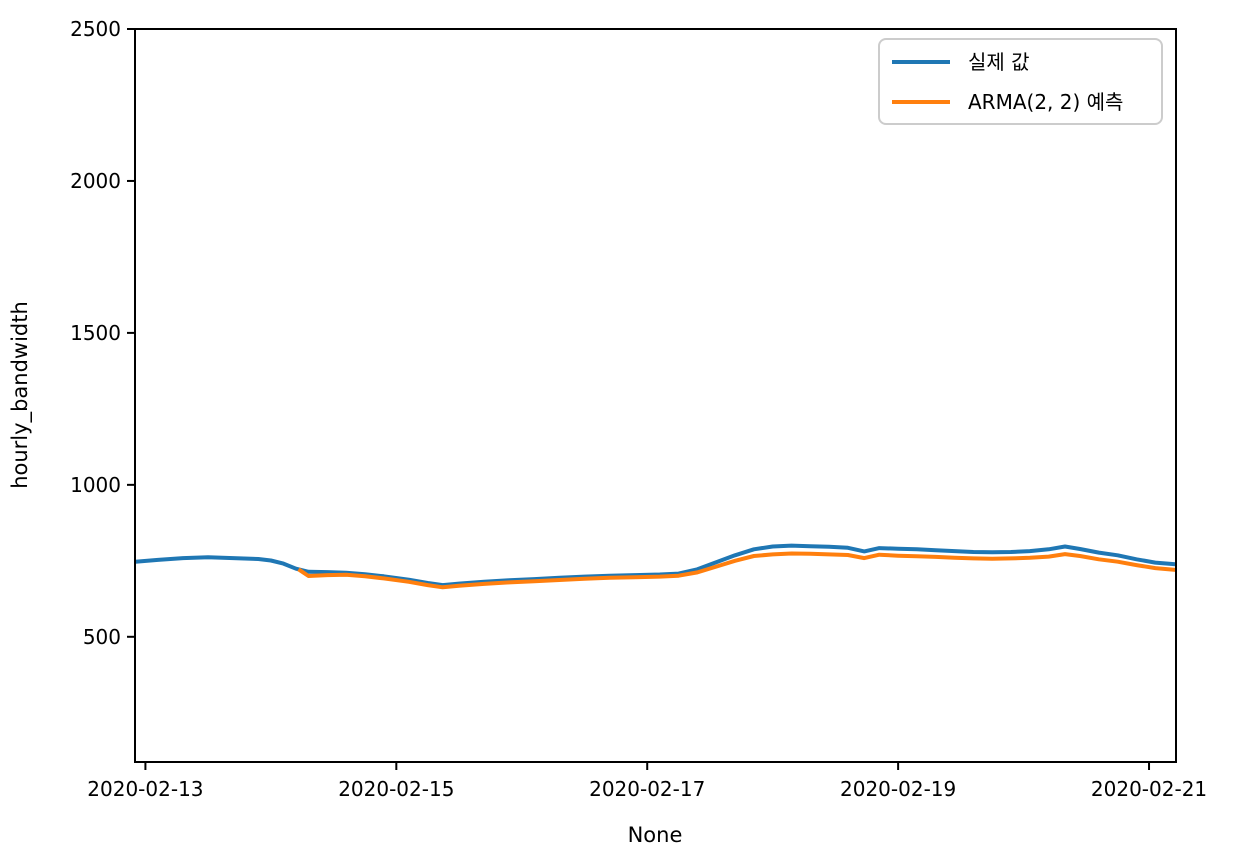 The height and width of the screenshot is (867, 1237). Describe the element at coordinates (999, 61) in the screenshot. I see `legend-label-actual: 실제 값` at that location.